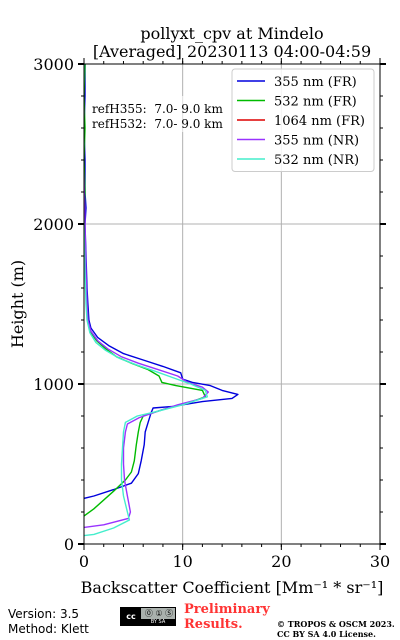 This screenshot has height=640, width=400. What do you see at coordinates (315, 102) in the screenshot?
I see `legend-label-1: 532 nm (FR)` at bounding box center [315, 102].